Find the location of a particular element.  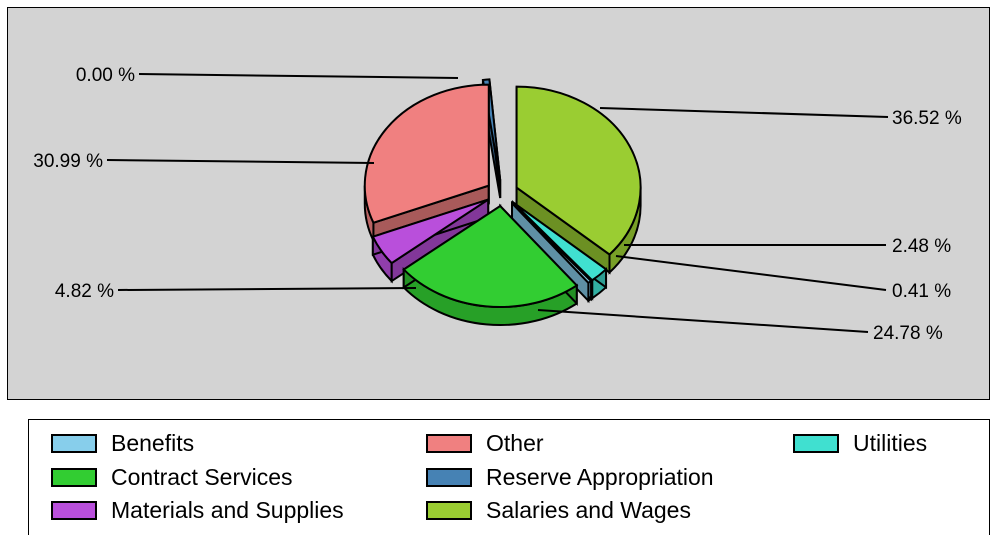

legend-item-salaries-and-wages: Salaries and Wages is located at coordinates (558, 510).